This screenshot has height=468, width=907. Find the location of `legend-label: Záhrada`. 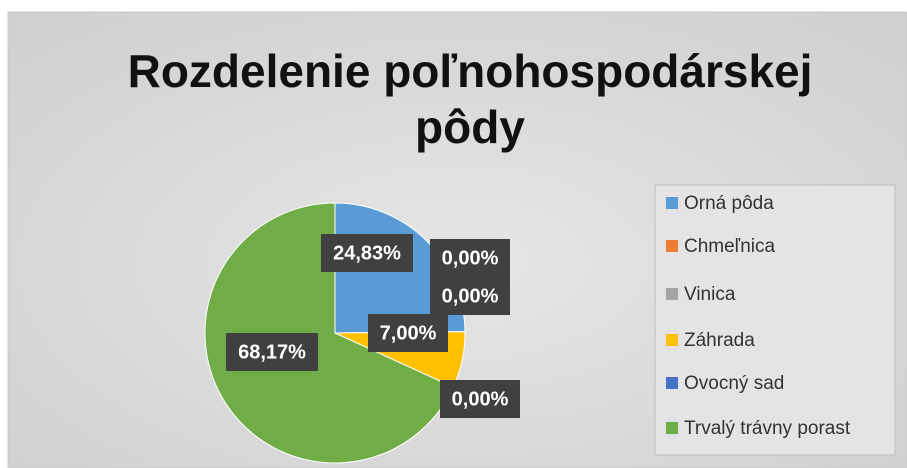

legend-label: Záhrada is located at coordinates (719, 340).